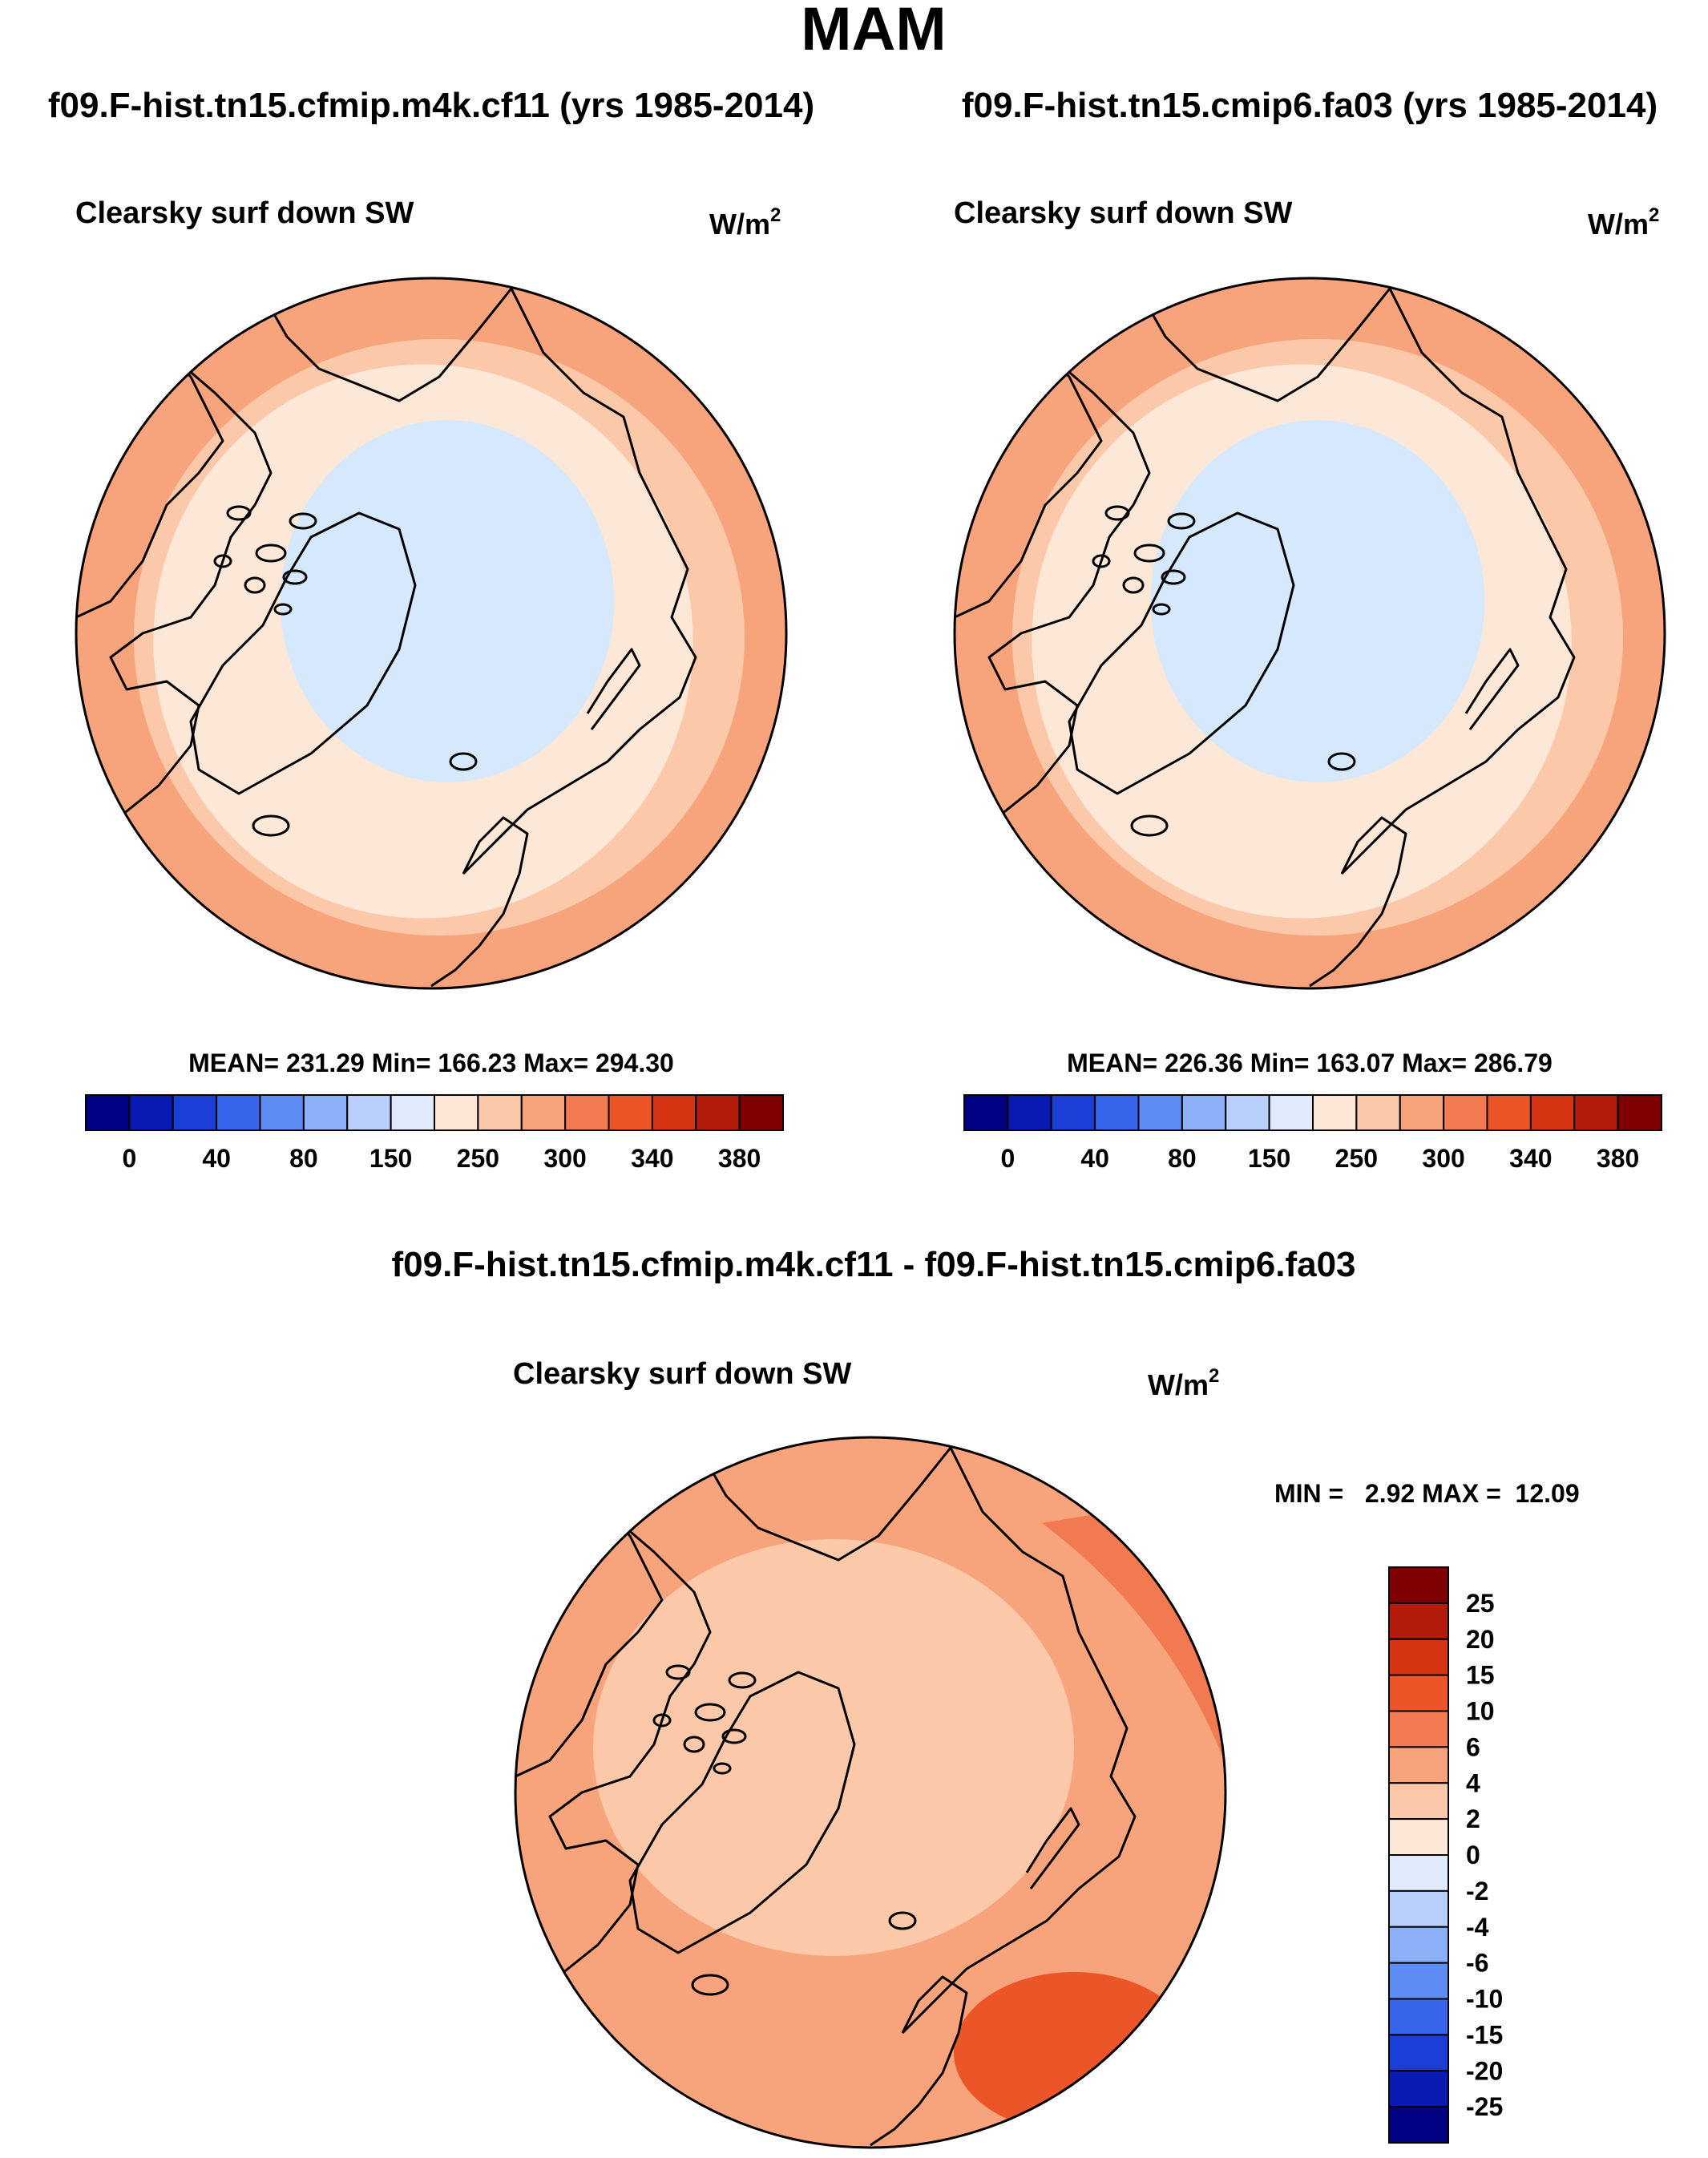 The image size is (1708, 2158). What do you see at coordinates (1484, 2106) in the screenshot?
I see `colorbar-tick-label: -25` at bounding box center [1484, 2106].